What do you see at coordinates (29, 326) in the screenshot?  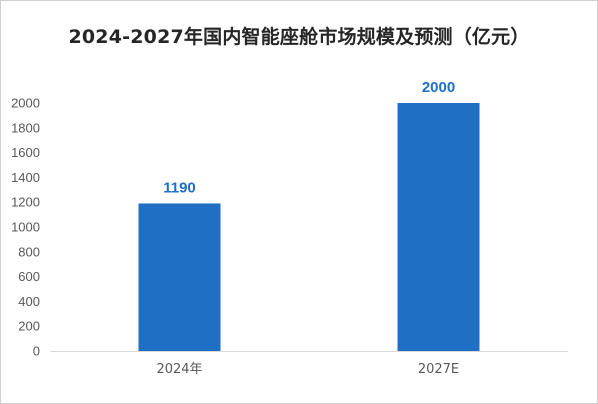 I see `y-tick-label: 200` at bounding box center [29, 326].